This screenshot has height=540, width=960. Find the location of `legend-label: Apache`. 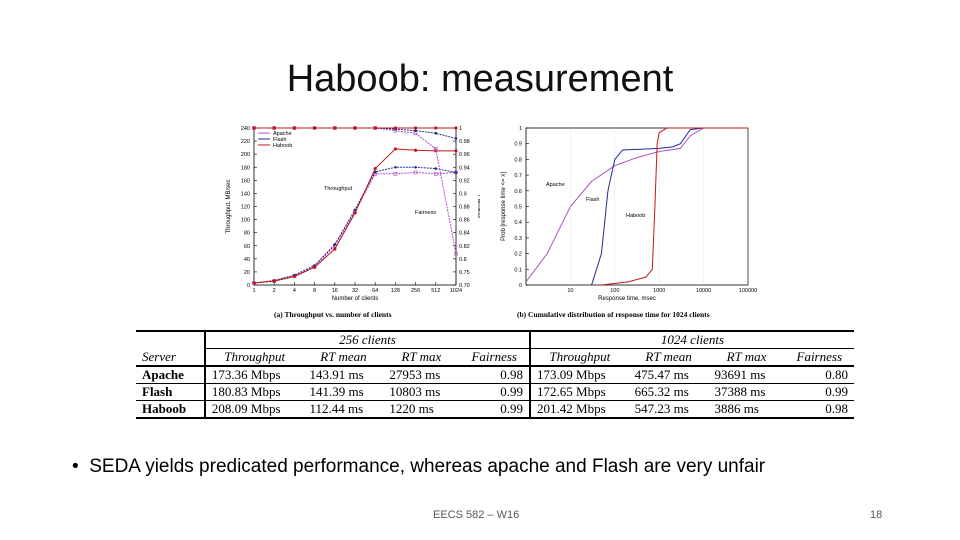

legend-label: Apache is located at coordinates (282, 134).